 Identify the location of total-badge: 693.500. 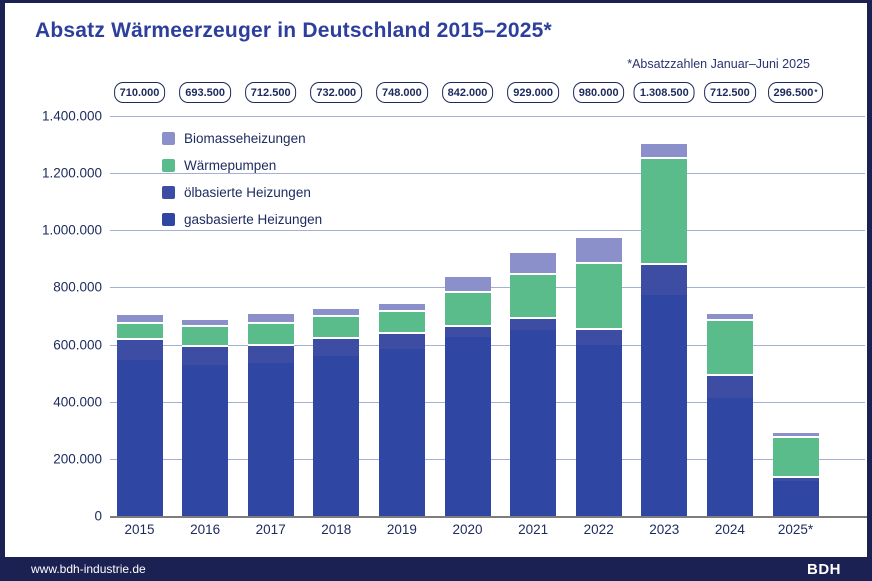
(205, 92).